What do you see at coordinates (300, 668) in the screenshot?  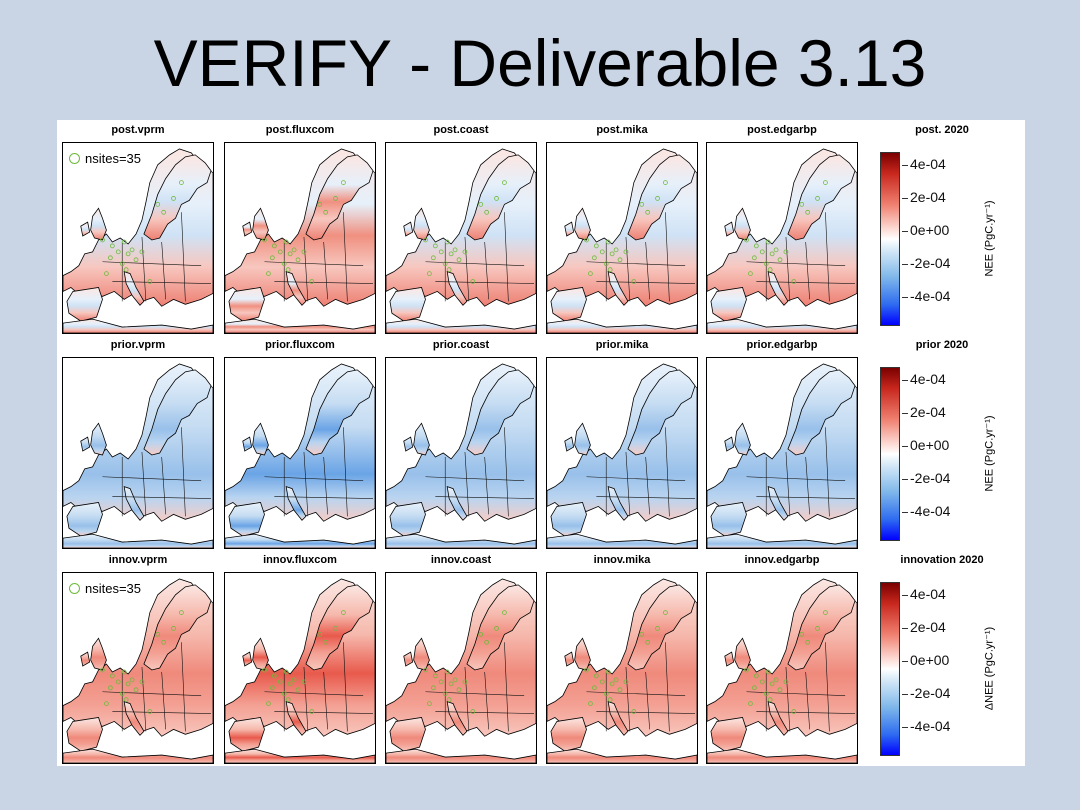 I see `map-innov-fluxcom` at bounding box center [300, 668].